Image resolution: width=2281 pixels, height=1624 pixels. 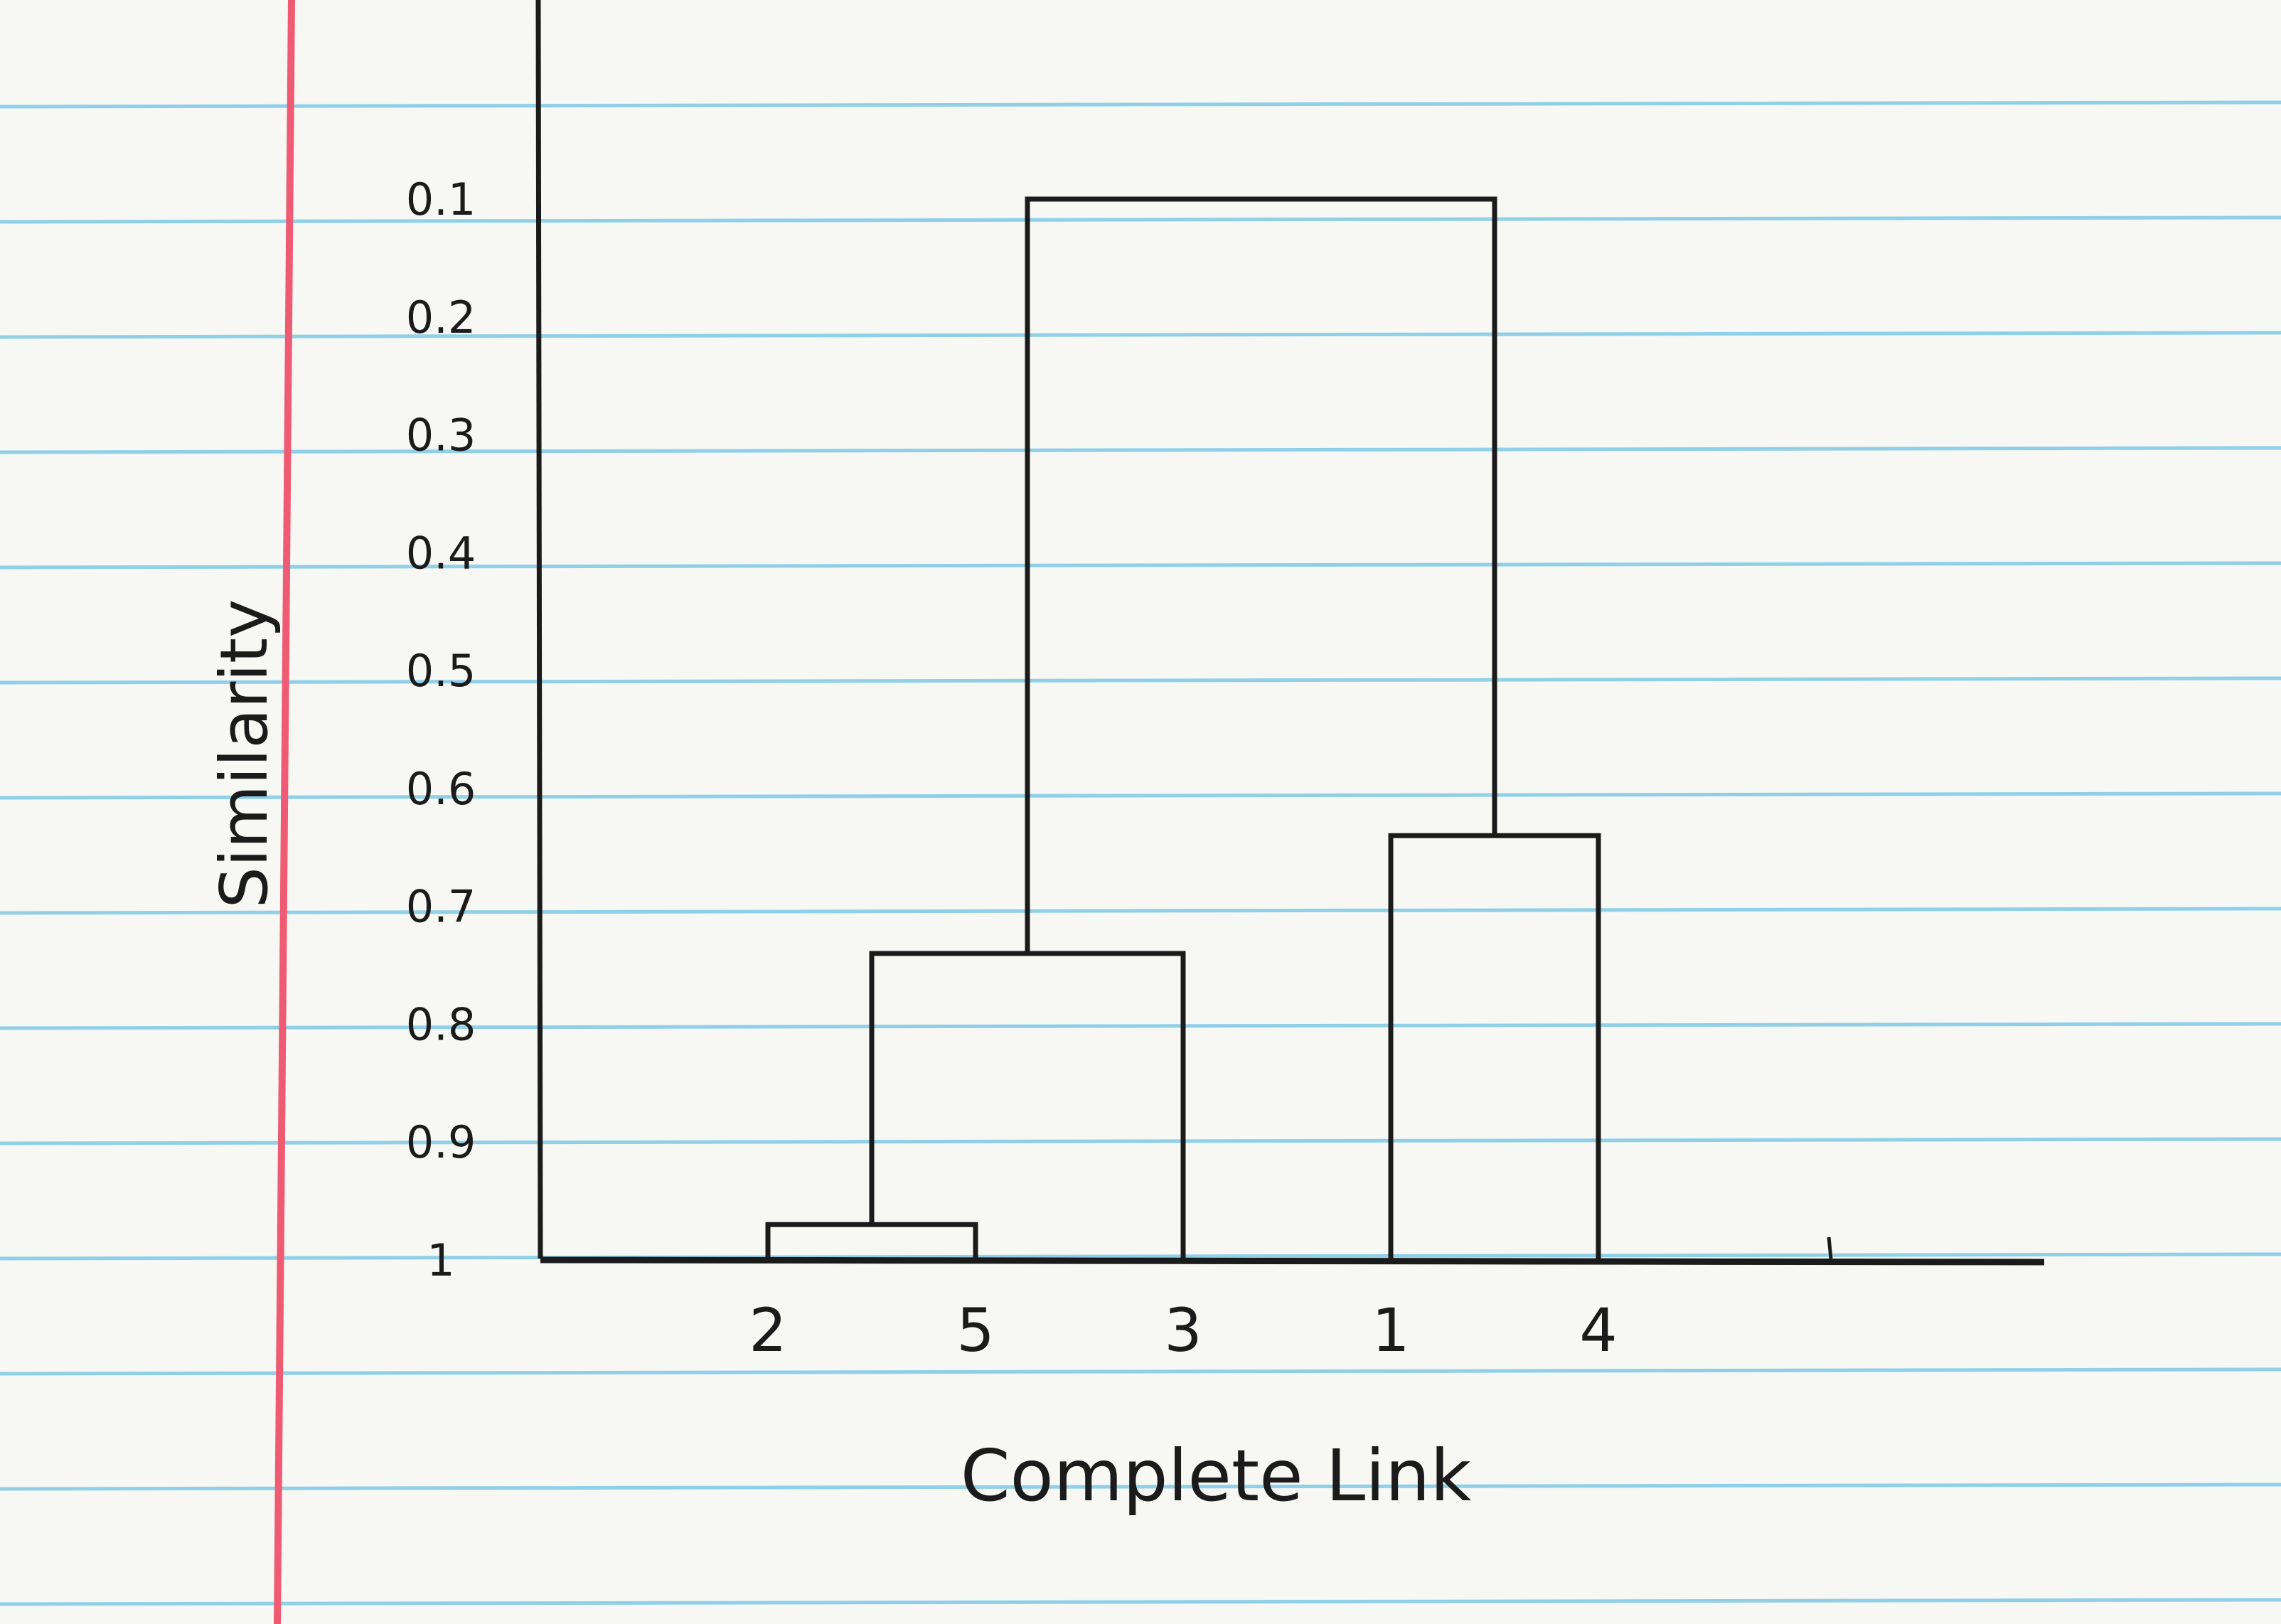 What do you see at coordinates (975, 1330) in the screenshot?
I see `leaf-label: 5` at bounding box center [975, 1330].